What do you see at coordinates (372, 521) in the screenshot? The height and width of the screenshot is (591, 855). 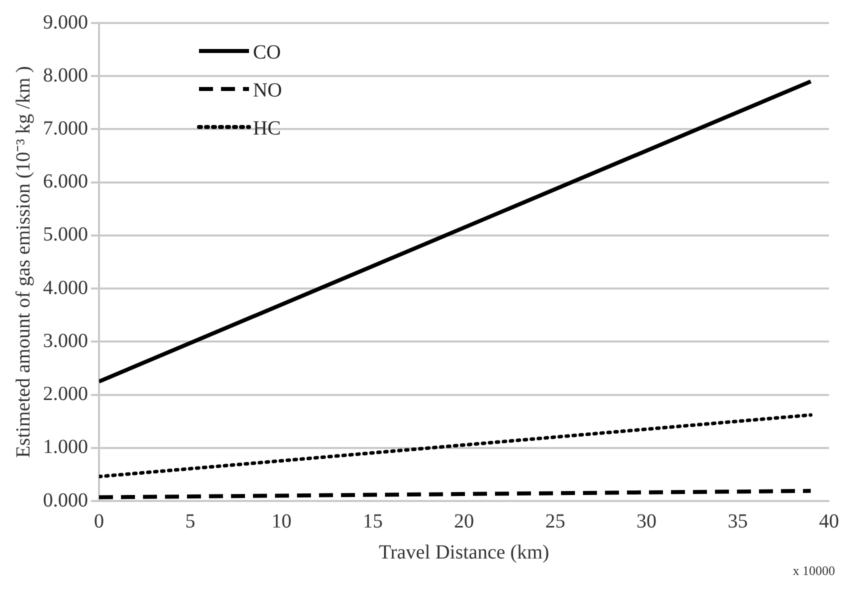 I see `x-tick-label: 15` at bounding box center [372, 521].